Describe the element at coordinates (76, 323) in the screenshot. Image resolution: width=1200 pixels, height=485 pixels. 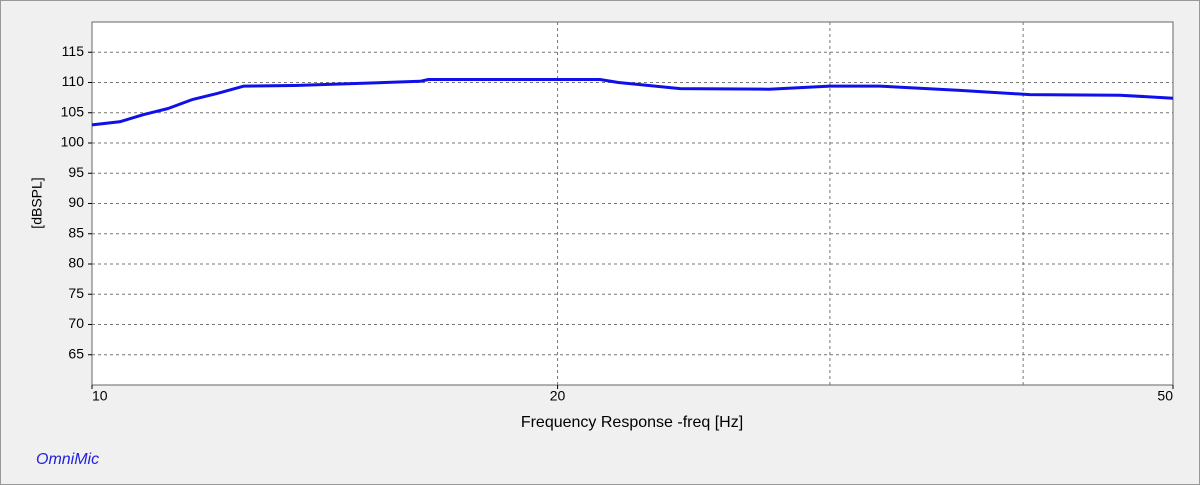
I see `y-tick-label: 70` at that location.